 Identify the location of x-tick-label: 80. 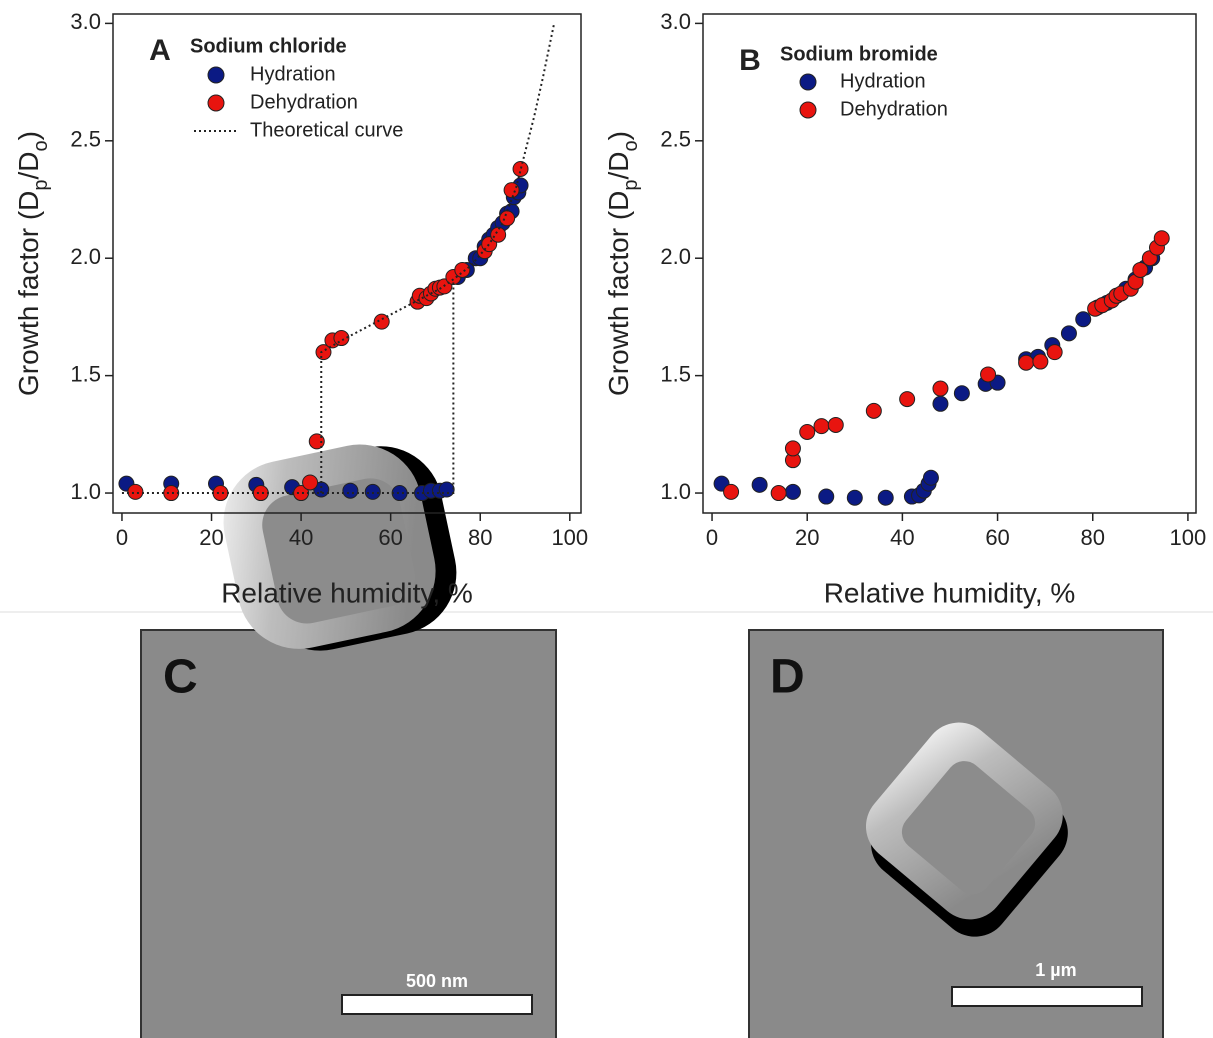
(1092, 537).